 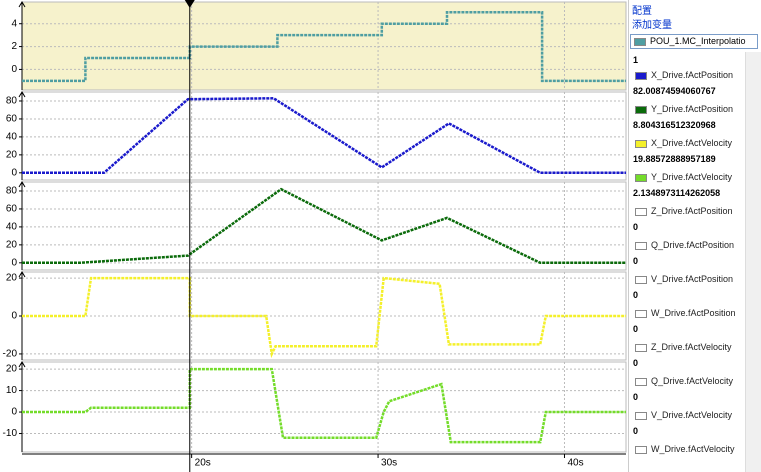 I want to click on variable-name: Z_Drive.fActPosition, so click(x=692, y=211).